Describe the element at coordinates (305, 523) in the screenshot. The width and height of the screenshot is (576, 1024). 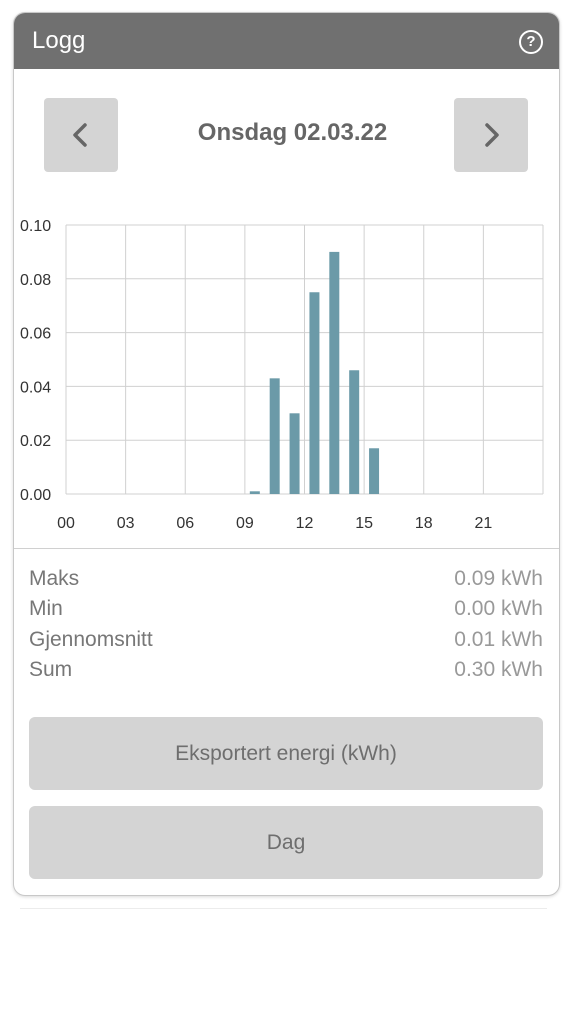
I see `x-tick-label: 12` at that location.